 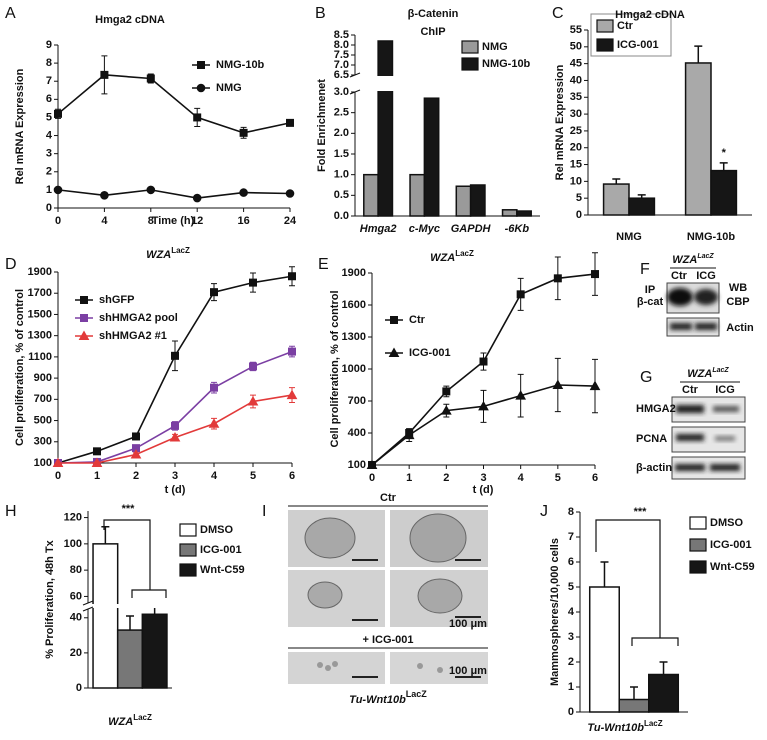 What do you see at coordinates (341, 133) in the screenshot?
I see `y-tick-label: 2.0` at bounding box center [341, 133].